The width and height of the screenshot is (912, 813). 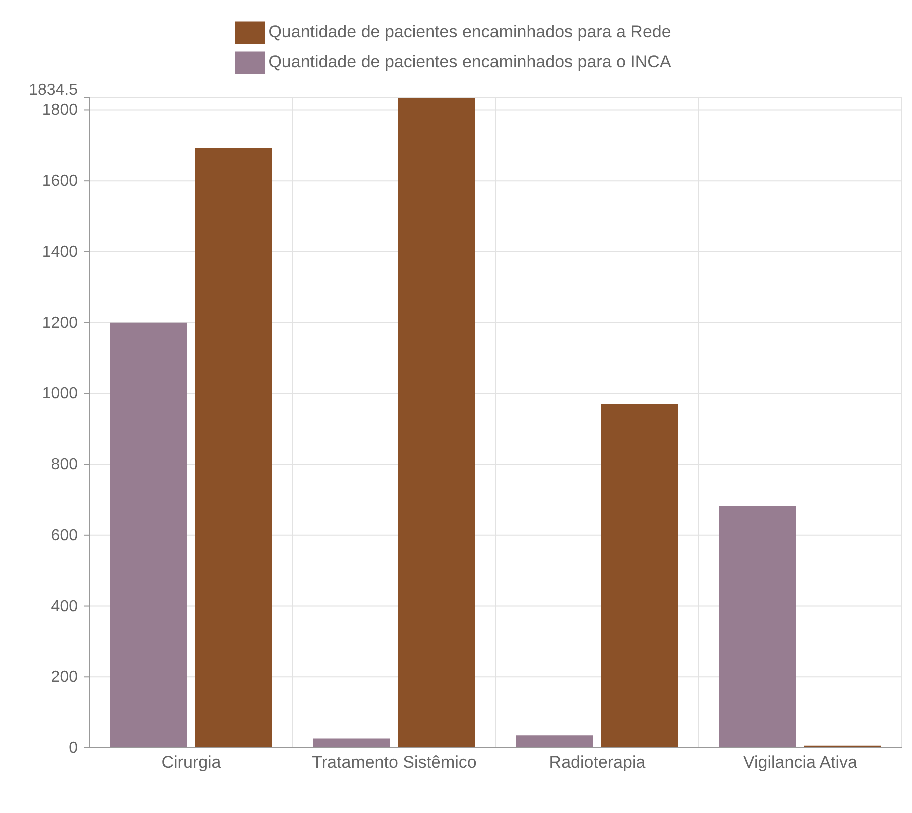 I want to click on y-tick-label: 200, so click(x=64, y=677).